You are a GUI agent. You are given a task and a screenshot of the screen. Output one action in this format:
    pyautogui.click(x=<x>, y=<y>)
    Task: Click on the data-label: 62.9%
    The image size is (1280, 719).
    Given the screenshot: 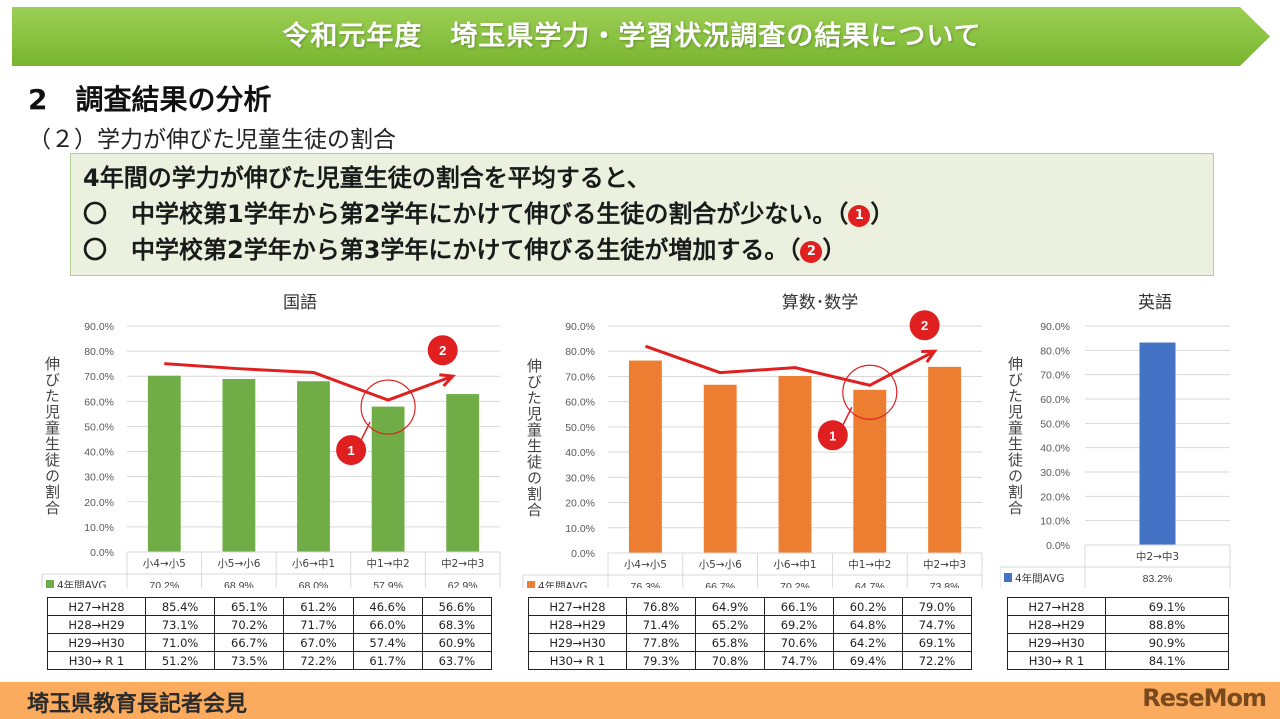 What is the action you would take?
    pyautogui.click(x=463, y=584)
    